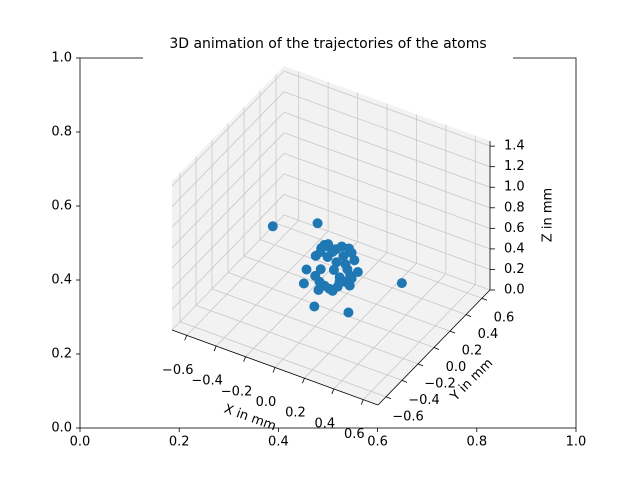 This screenshot has width=640, height=480. Describe the element at coordinates (514, 269) in the screenshot. I see `z-tick-label: 0.2` at that location.